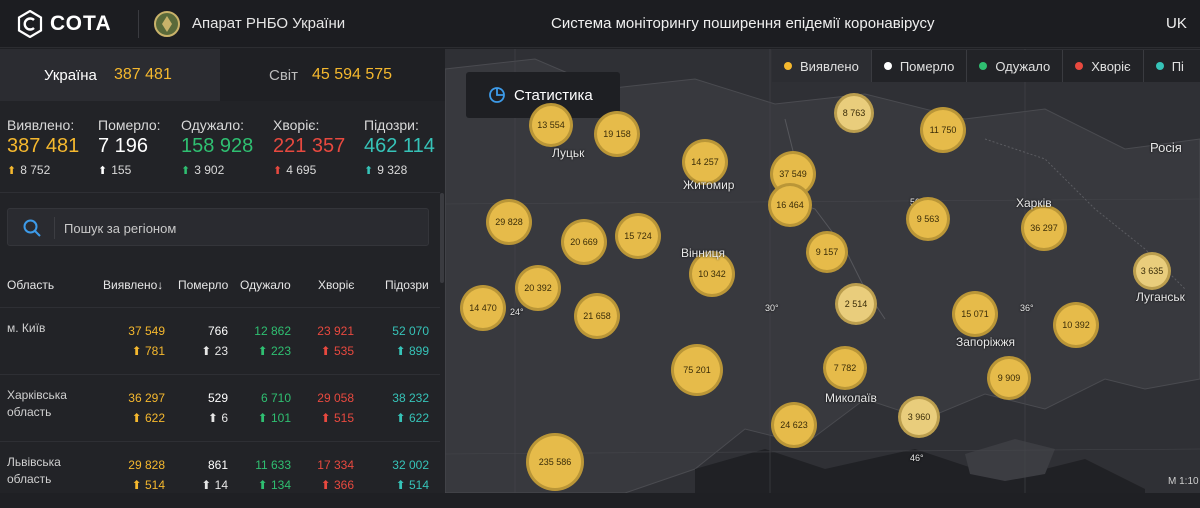 This screenshot has width=1200, height=508. I want to click on region-bubble: 37 549, so click(793, 174).